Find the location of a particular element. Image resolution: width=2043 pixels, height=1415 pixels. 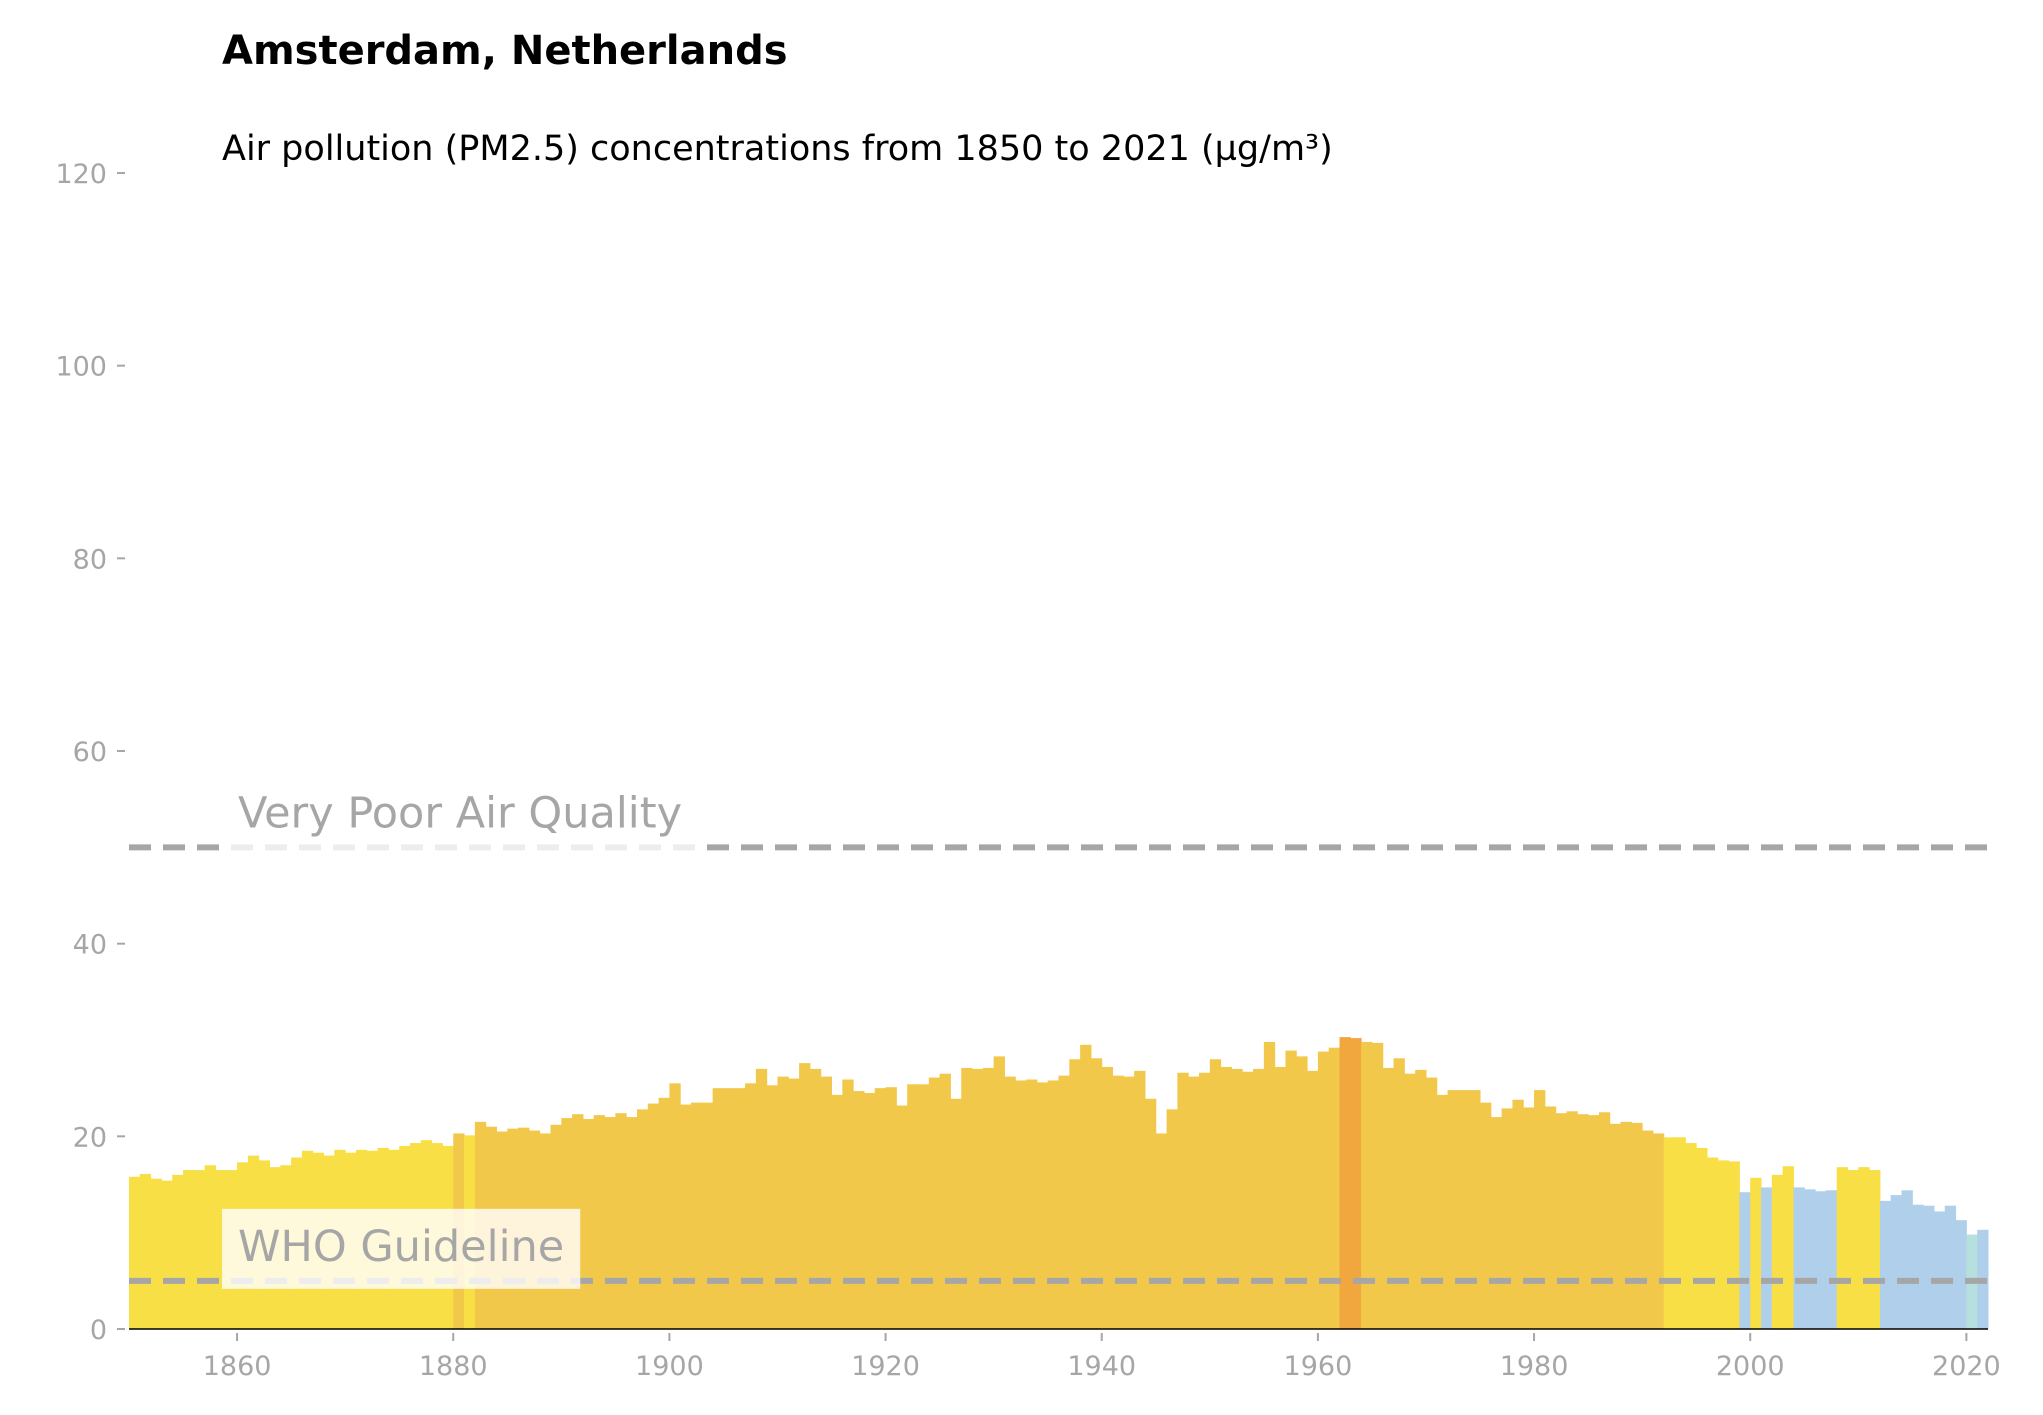

x-tick-label: 1960 is located at coordinates (1318, 1366).